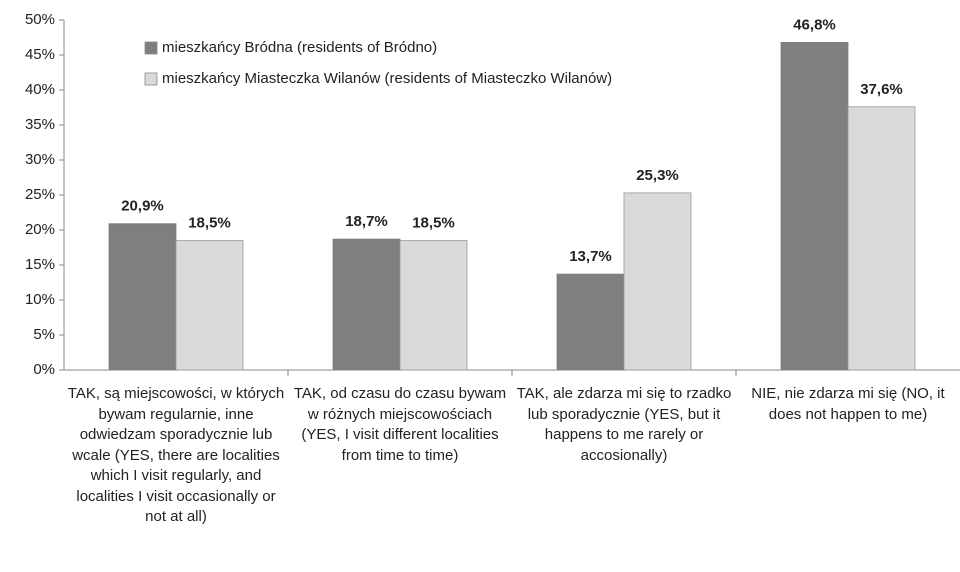  Describe the element at coordinates (881, 89) in the screenshot. I see `value-label: 37,6%` at that location.